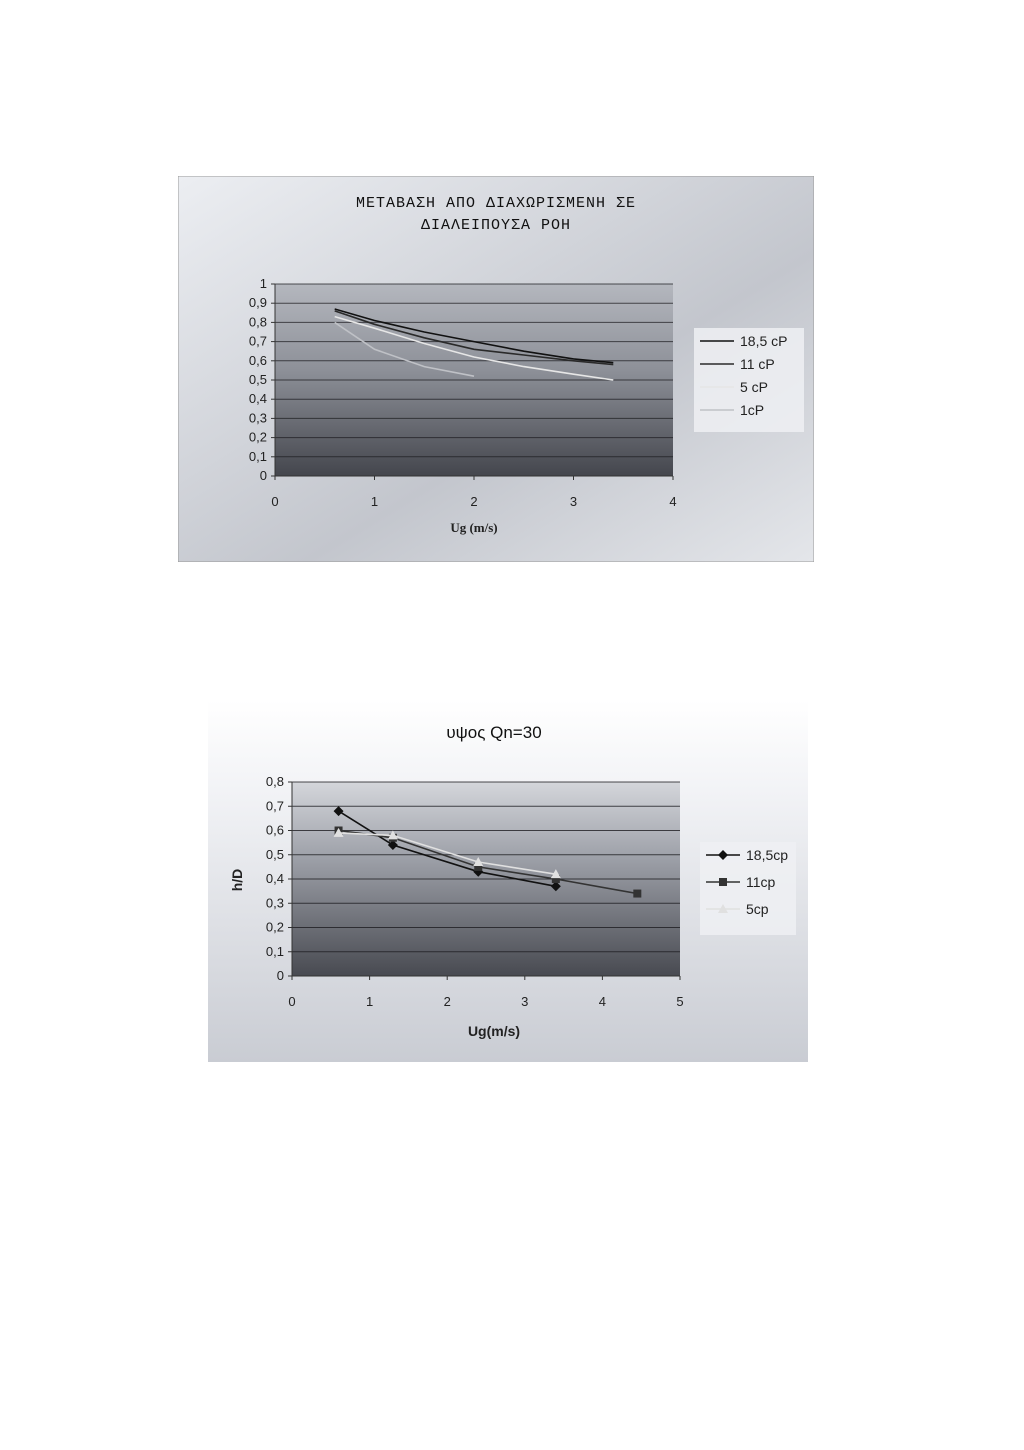 The image size is (1024, 1450). I want to click on legend-label-1: 18,5 cP, so click(763, 341).